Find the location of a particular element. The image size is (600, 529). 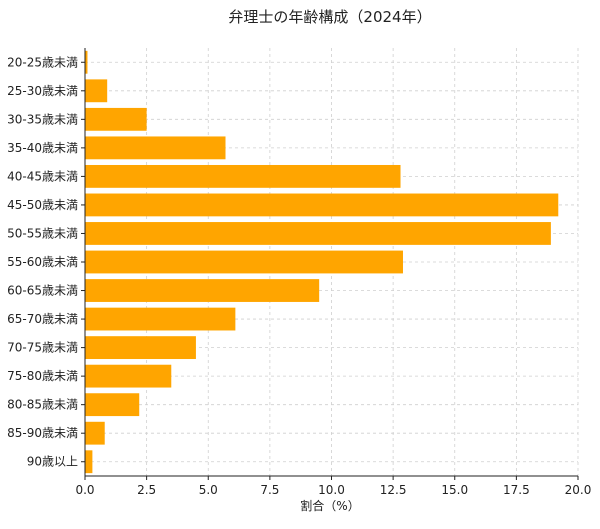

y-tick-label: 75-80歳未満 is located at coordinates (42, 376).